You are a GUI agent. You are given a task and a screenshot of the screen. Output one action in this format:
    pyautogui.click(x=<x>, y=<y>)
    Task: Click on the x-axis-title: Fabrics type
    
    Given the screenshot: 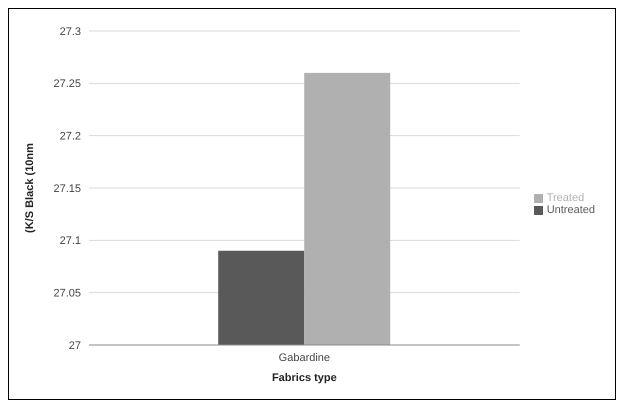 What is the action you would take?
    pyautogui.click(x=304, y=378)
    